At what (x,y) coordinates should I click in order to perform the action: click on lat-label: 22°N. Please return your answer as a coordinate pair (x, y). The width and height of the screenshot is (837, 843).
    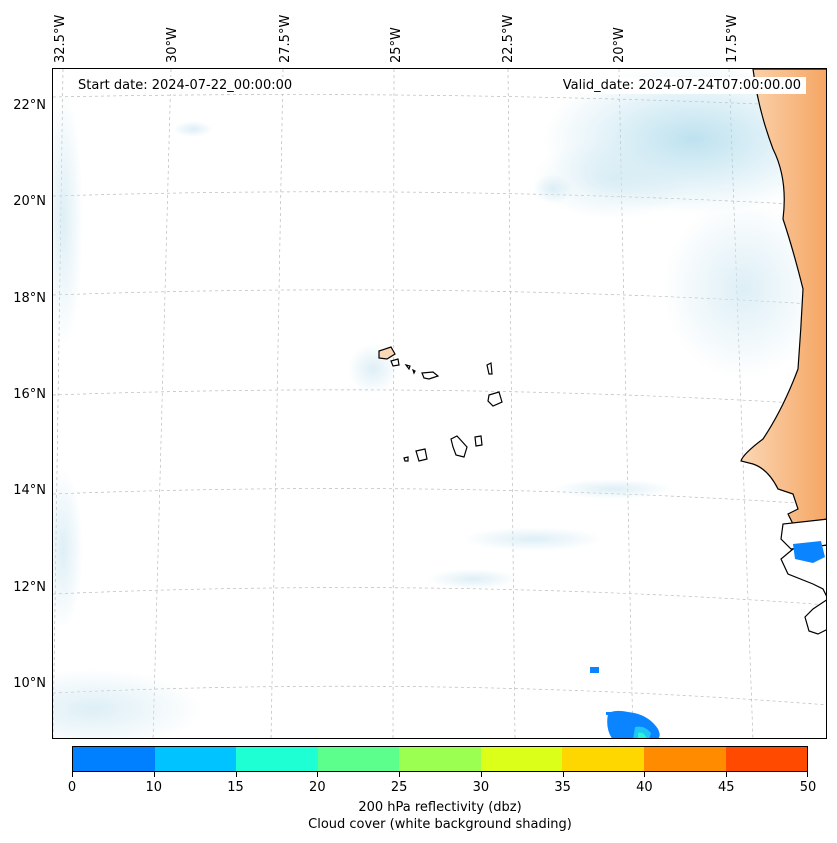
    Looking at the image, I should click on (29, 105).